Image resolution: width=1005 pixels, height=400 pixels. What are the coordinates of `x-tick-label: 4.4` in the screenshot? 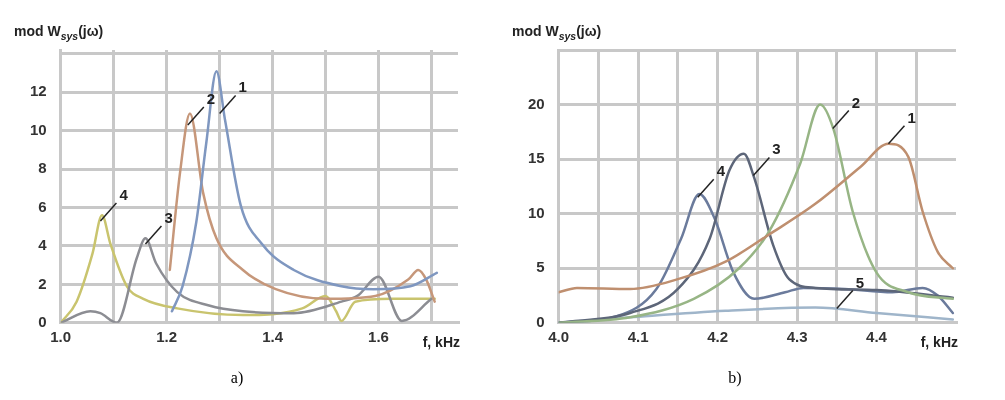 It's located at (877, 336).